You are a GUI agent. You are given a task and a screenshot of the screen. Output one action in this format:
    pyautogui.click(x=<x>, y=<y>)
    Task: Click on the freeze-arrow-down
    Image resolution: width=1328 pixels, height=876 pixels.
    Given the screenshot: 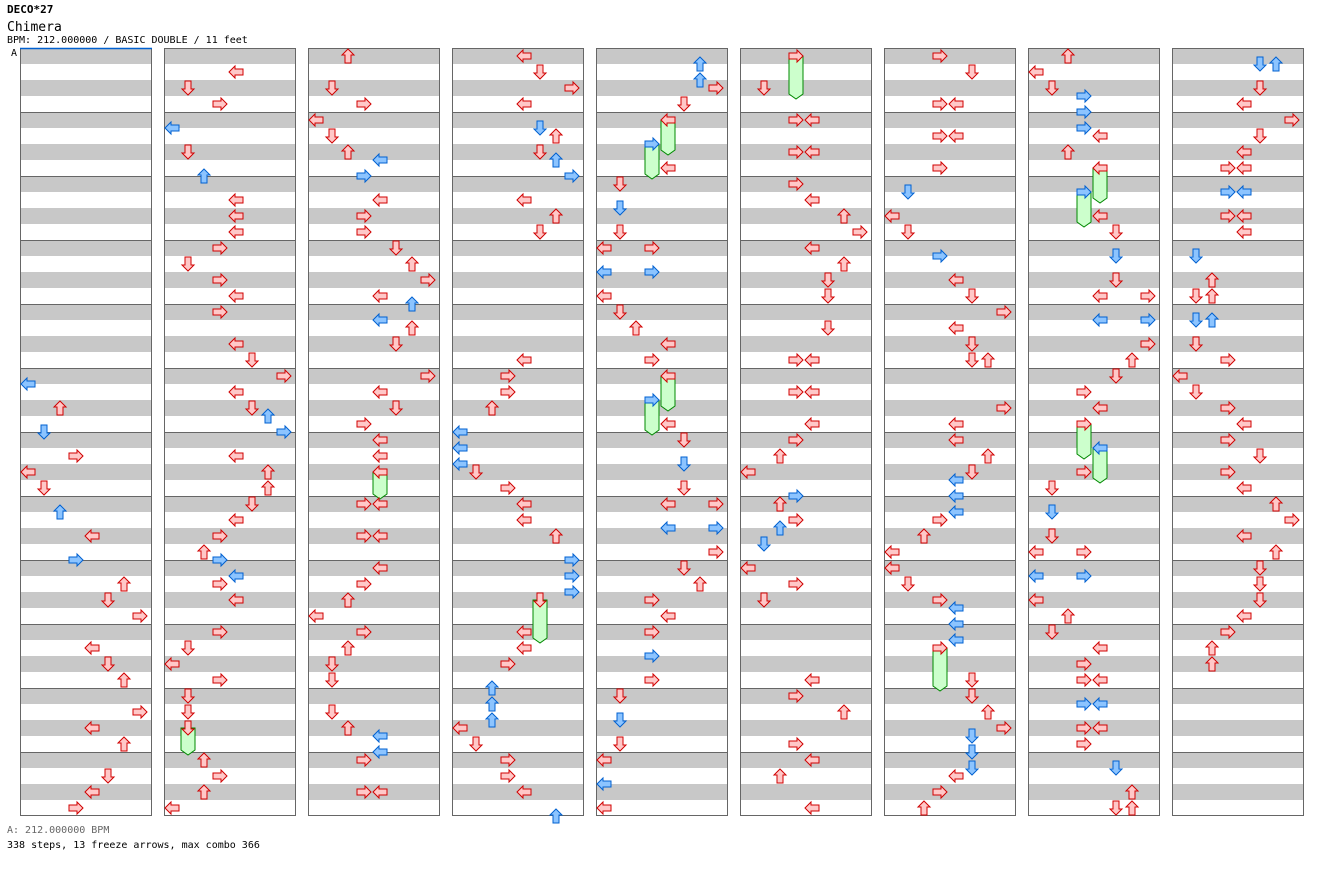 What is the action you would take?
    pyautogui.click(x=188, y=741)
    